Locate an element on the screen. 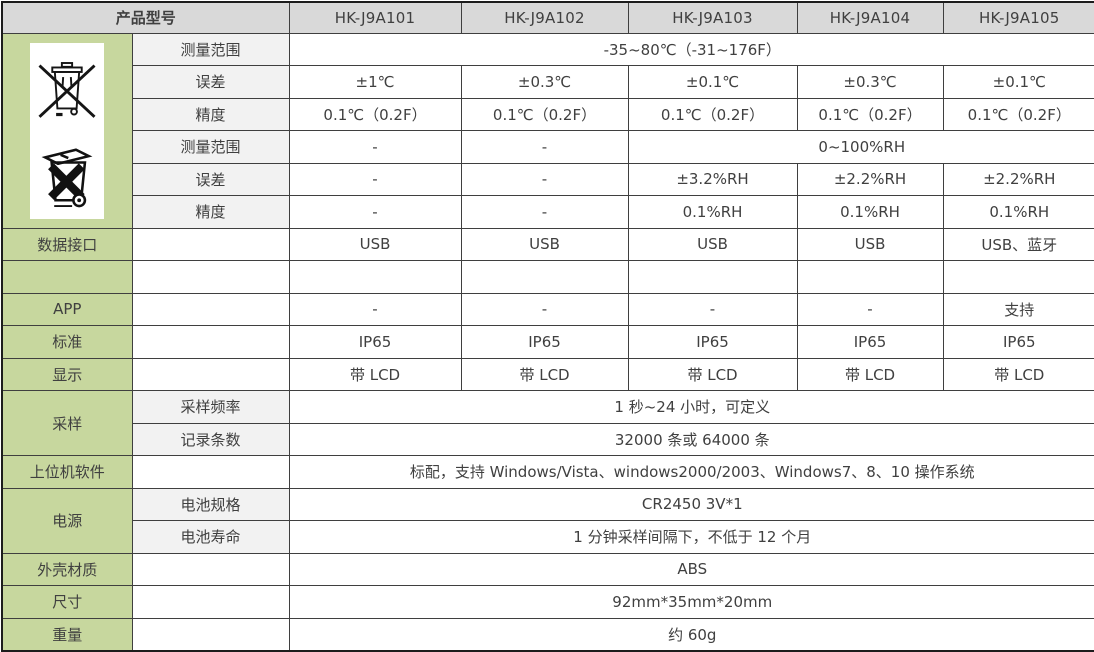  spacer-category-cell is located at coordinates (67, 277).